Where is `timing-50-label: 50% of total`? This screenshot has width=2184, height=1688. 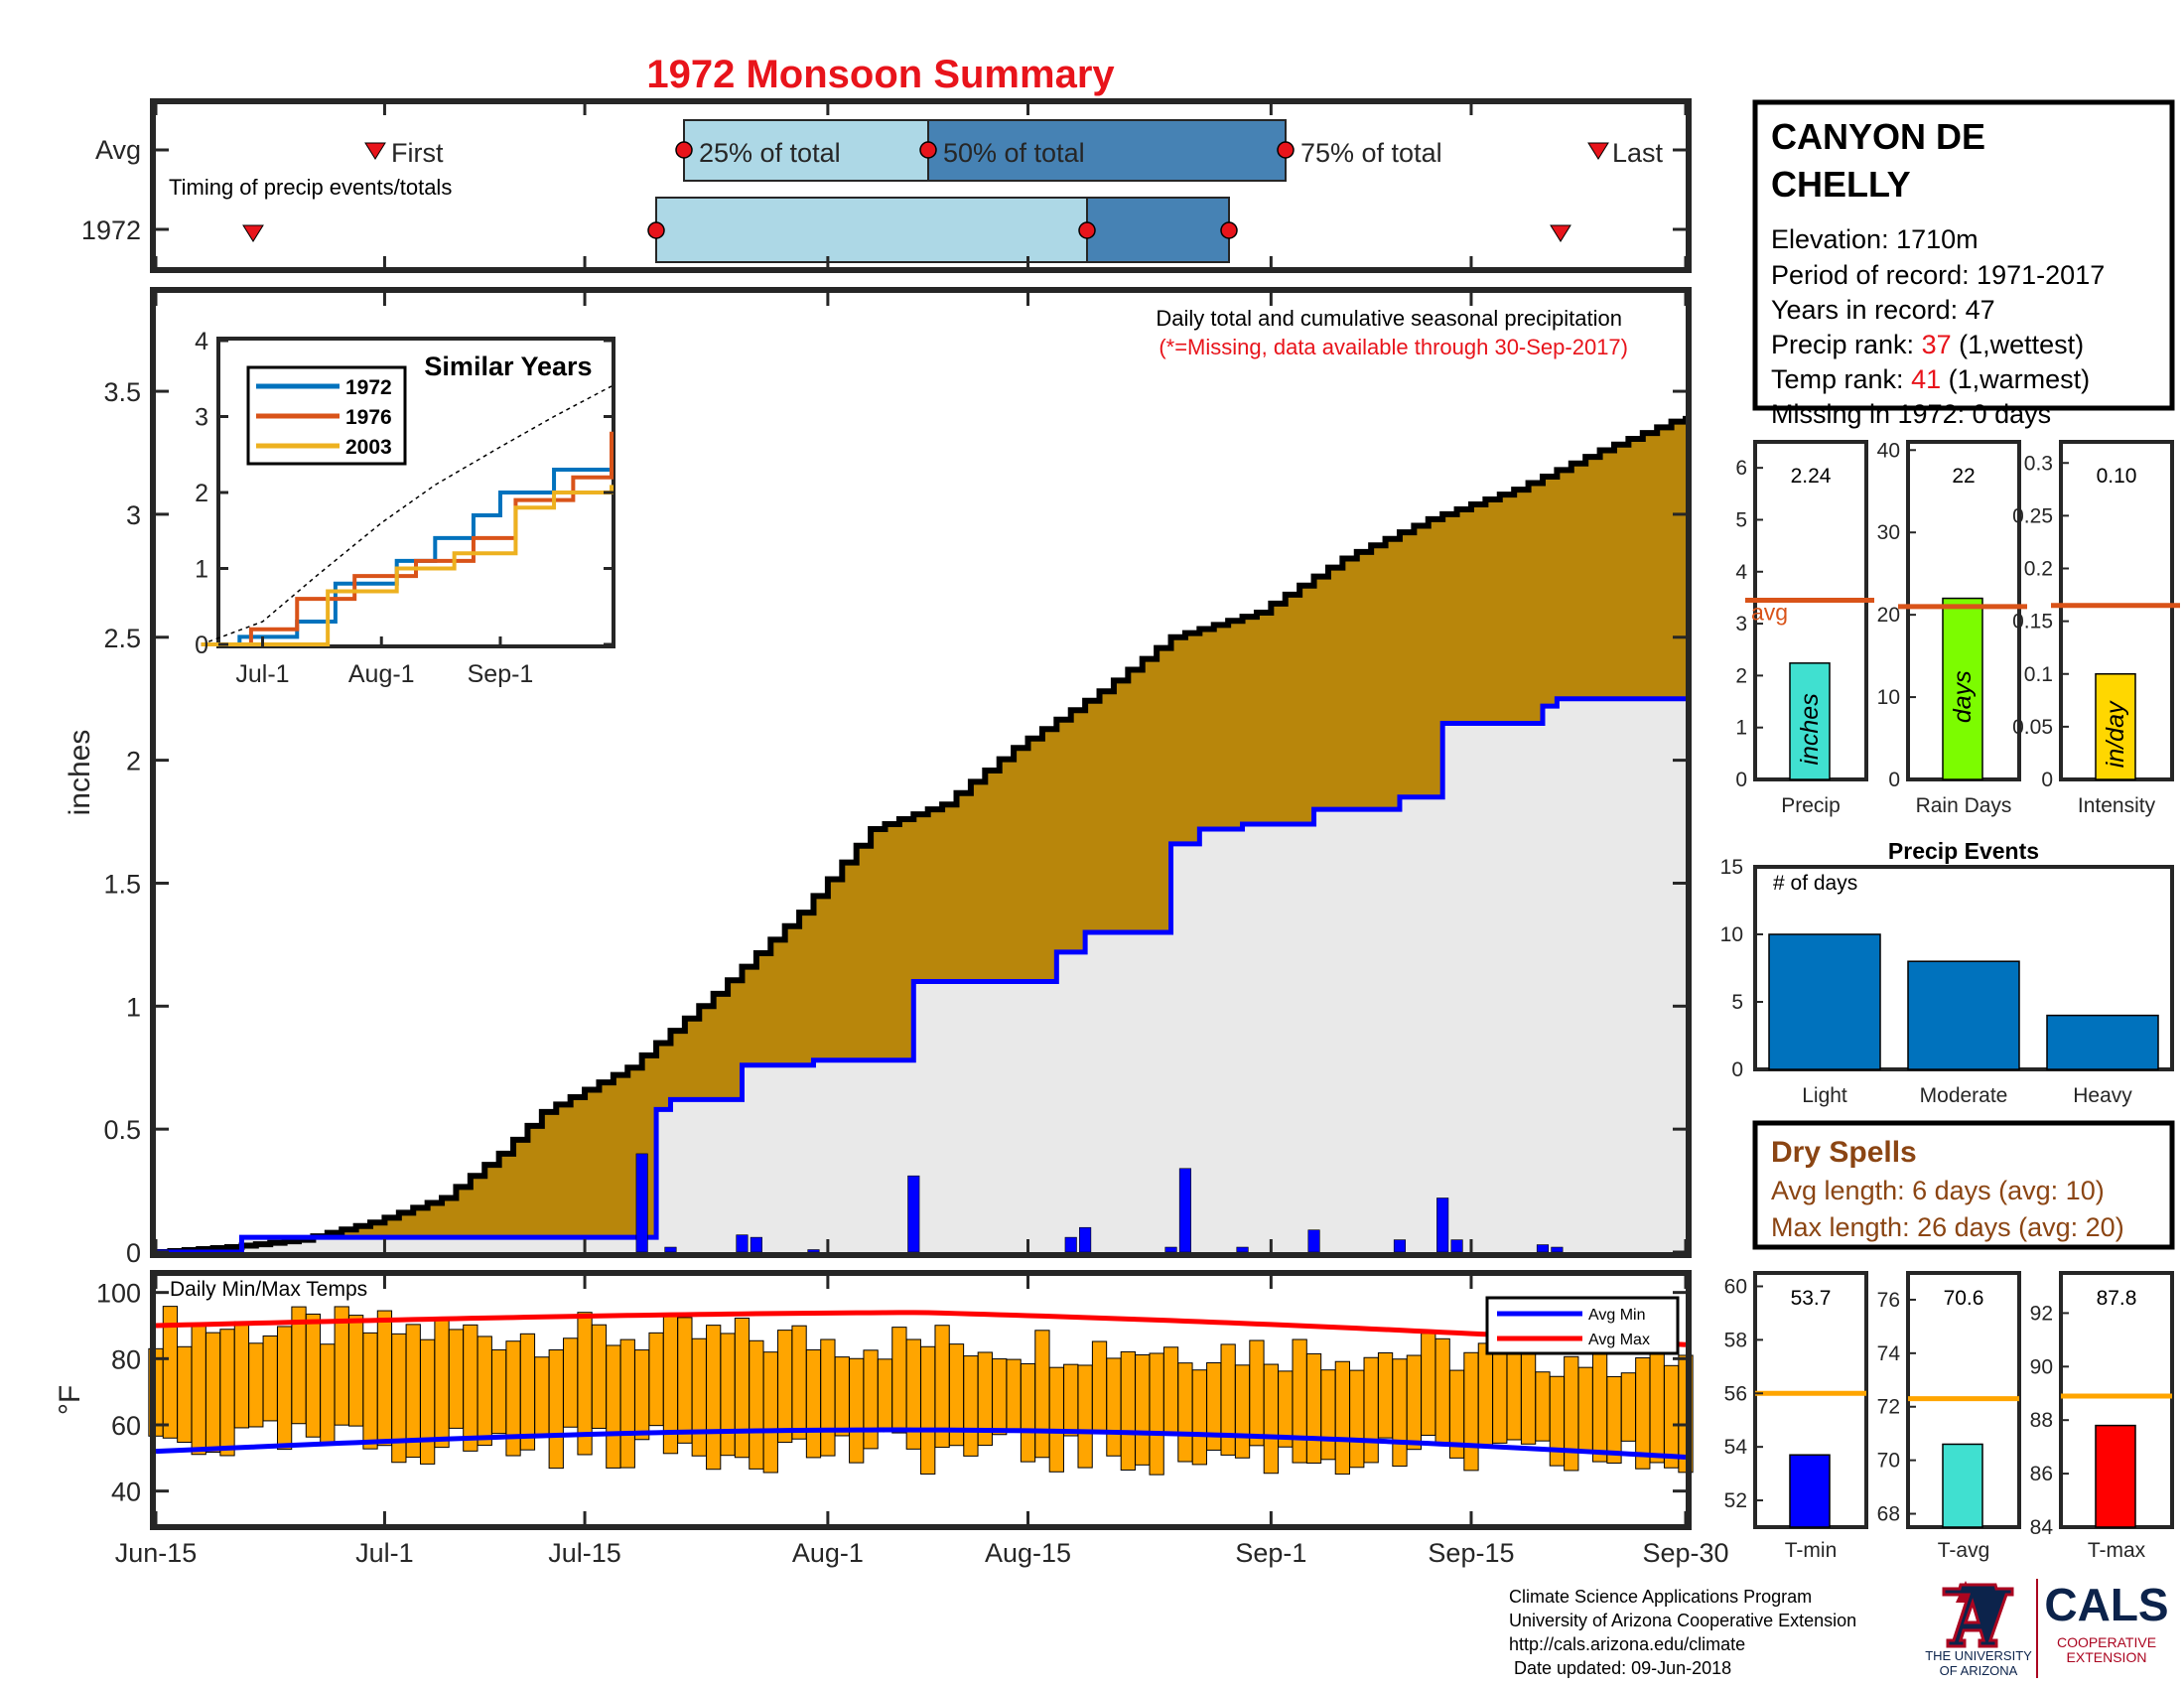
timing-50-label: 50% of total is located at coordinates (1014, 153).